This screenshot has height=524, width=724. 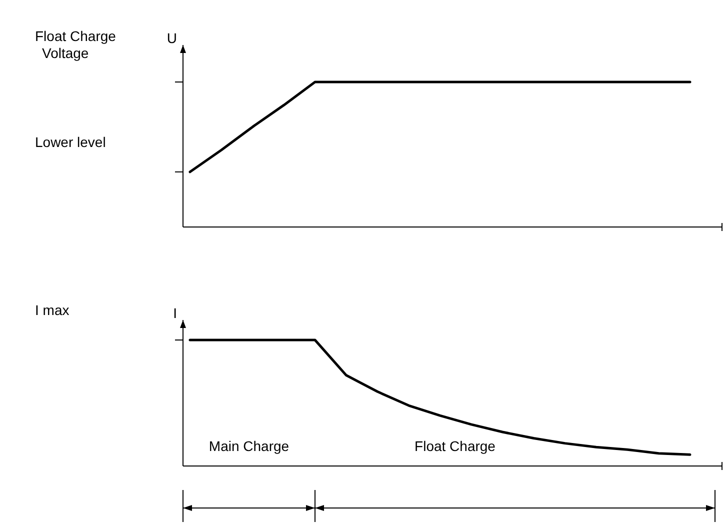 I want to click on y-axis-title: I, so click(x=175, y=313).